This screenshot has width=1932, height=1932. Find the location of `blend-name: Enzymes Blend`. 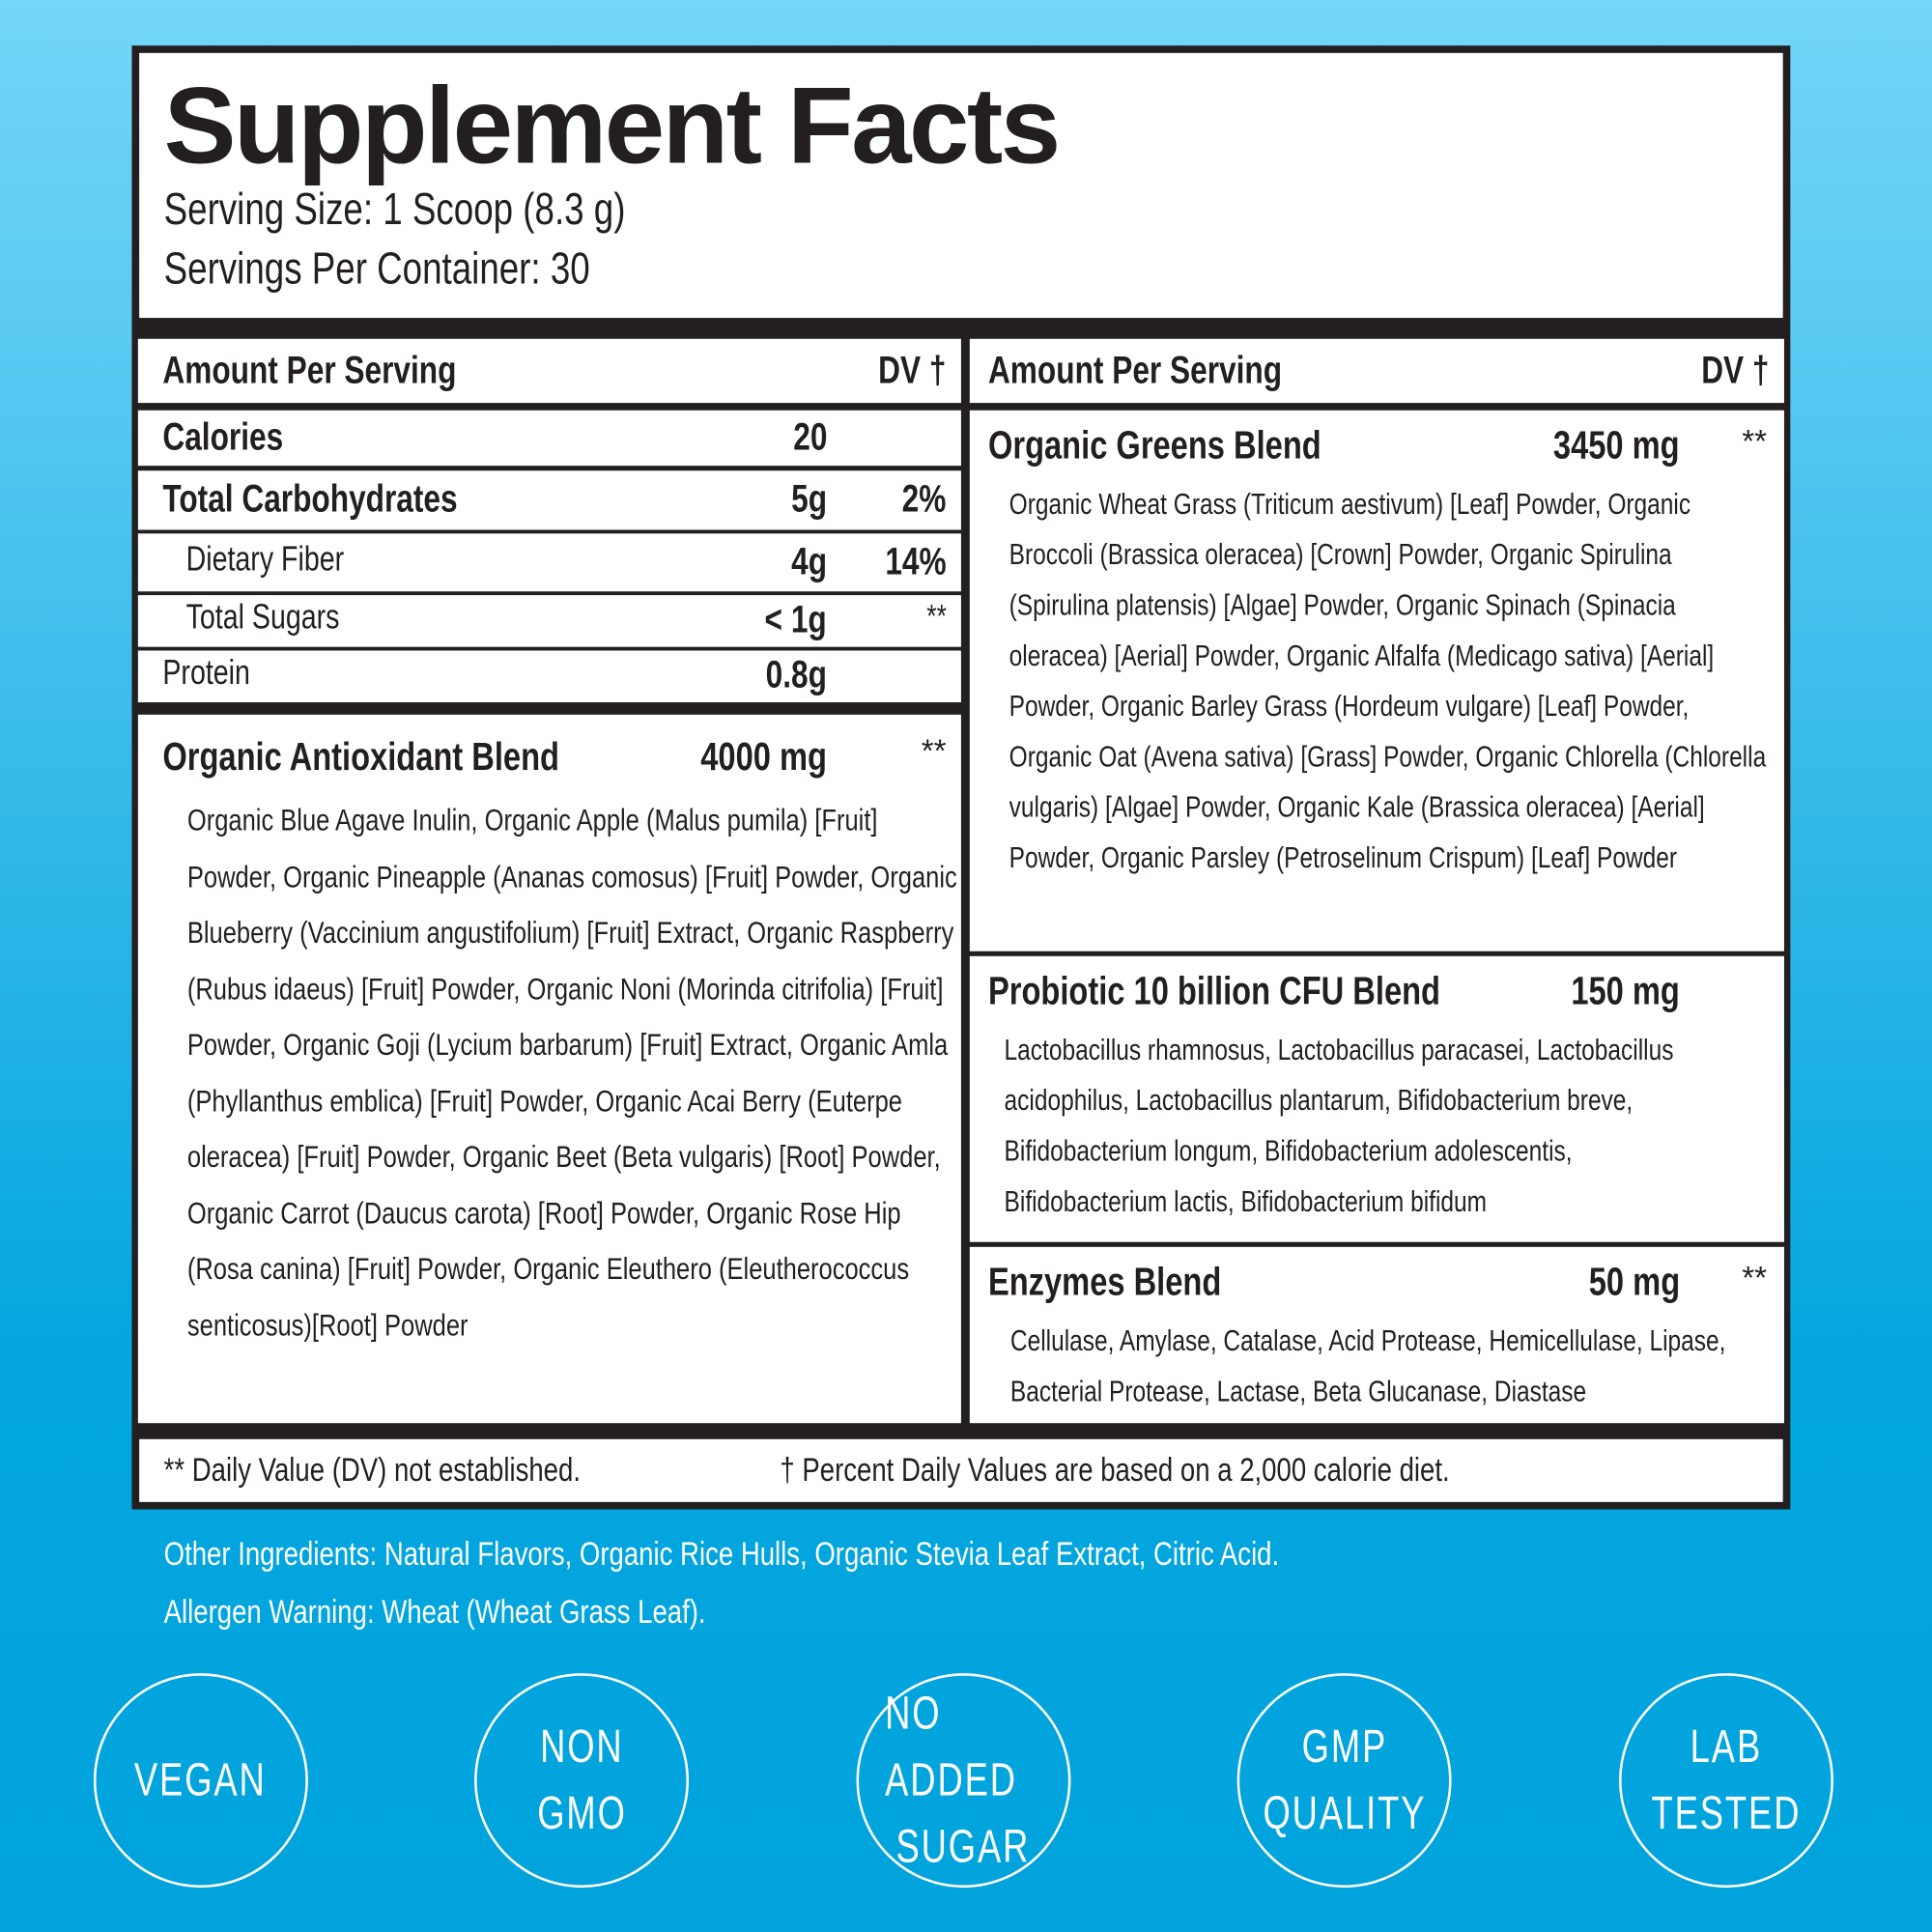

blend-name: Enzymes Blend is located at coordinates (1104, 1281).